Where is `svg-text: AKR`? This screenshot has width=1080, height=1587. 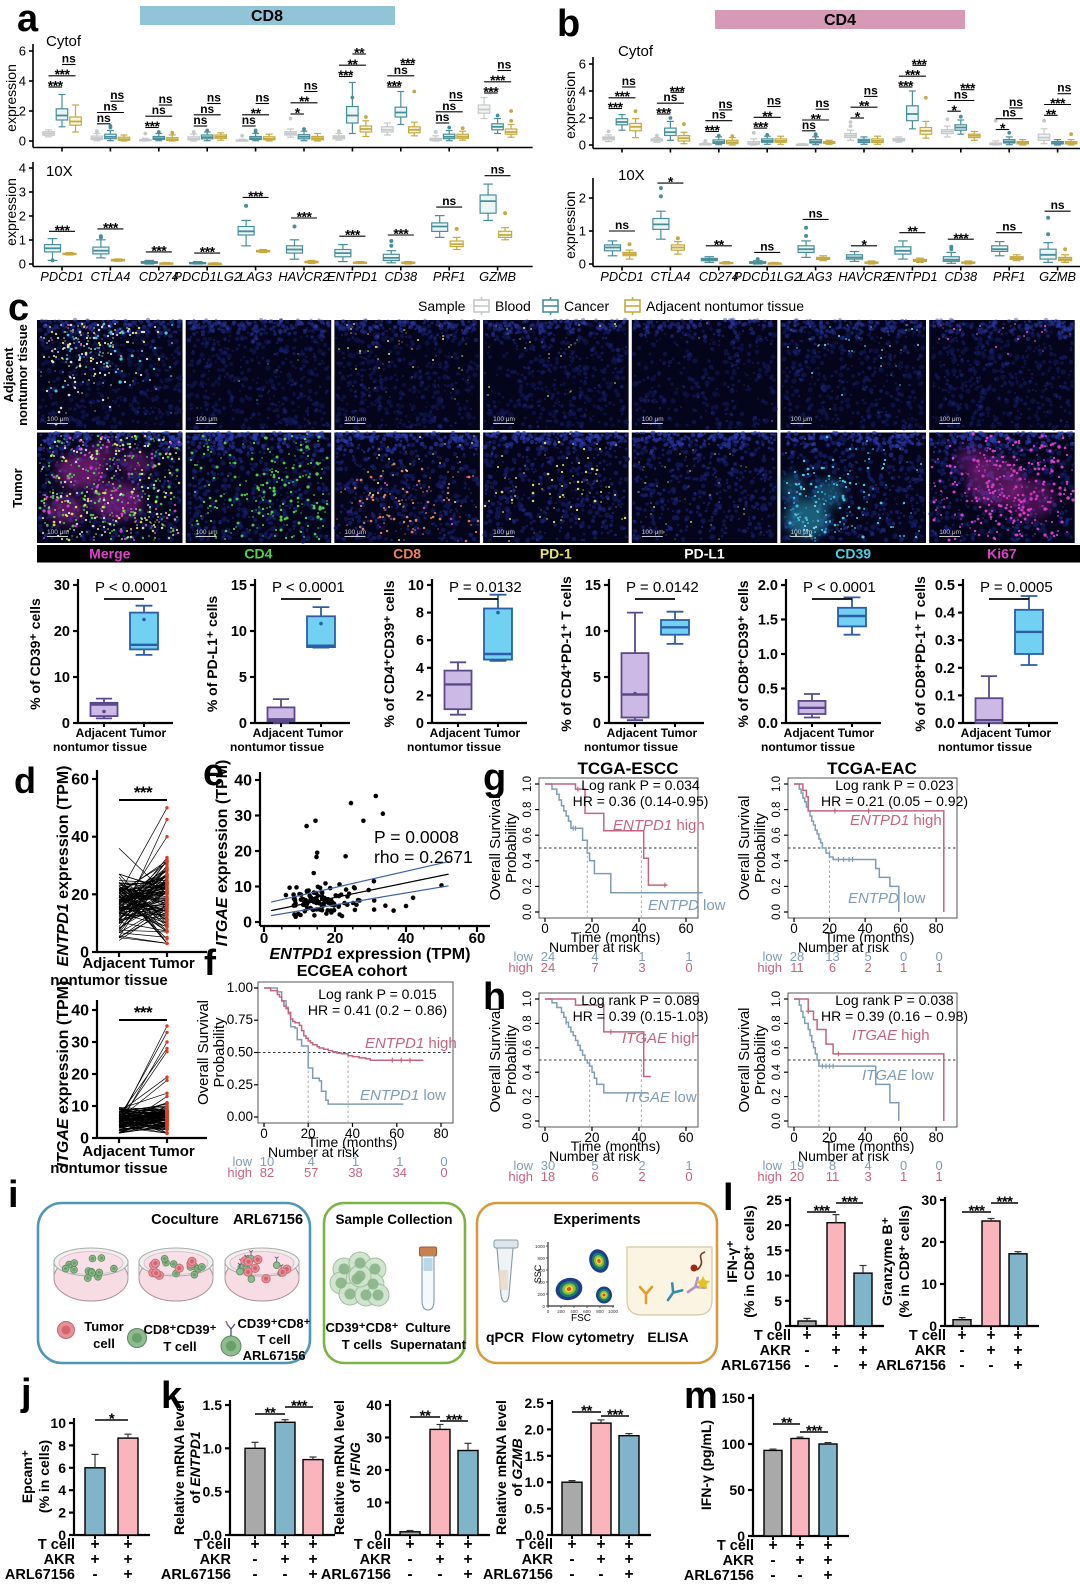
svg-text: AKR is located at coordinates (376, 1560).